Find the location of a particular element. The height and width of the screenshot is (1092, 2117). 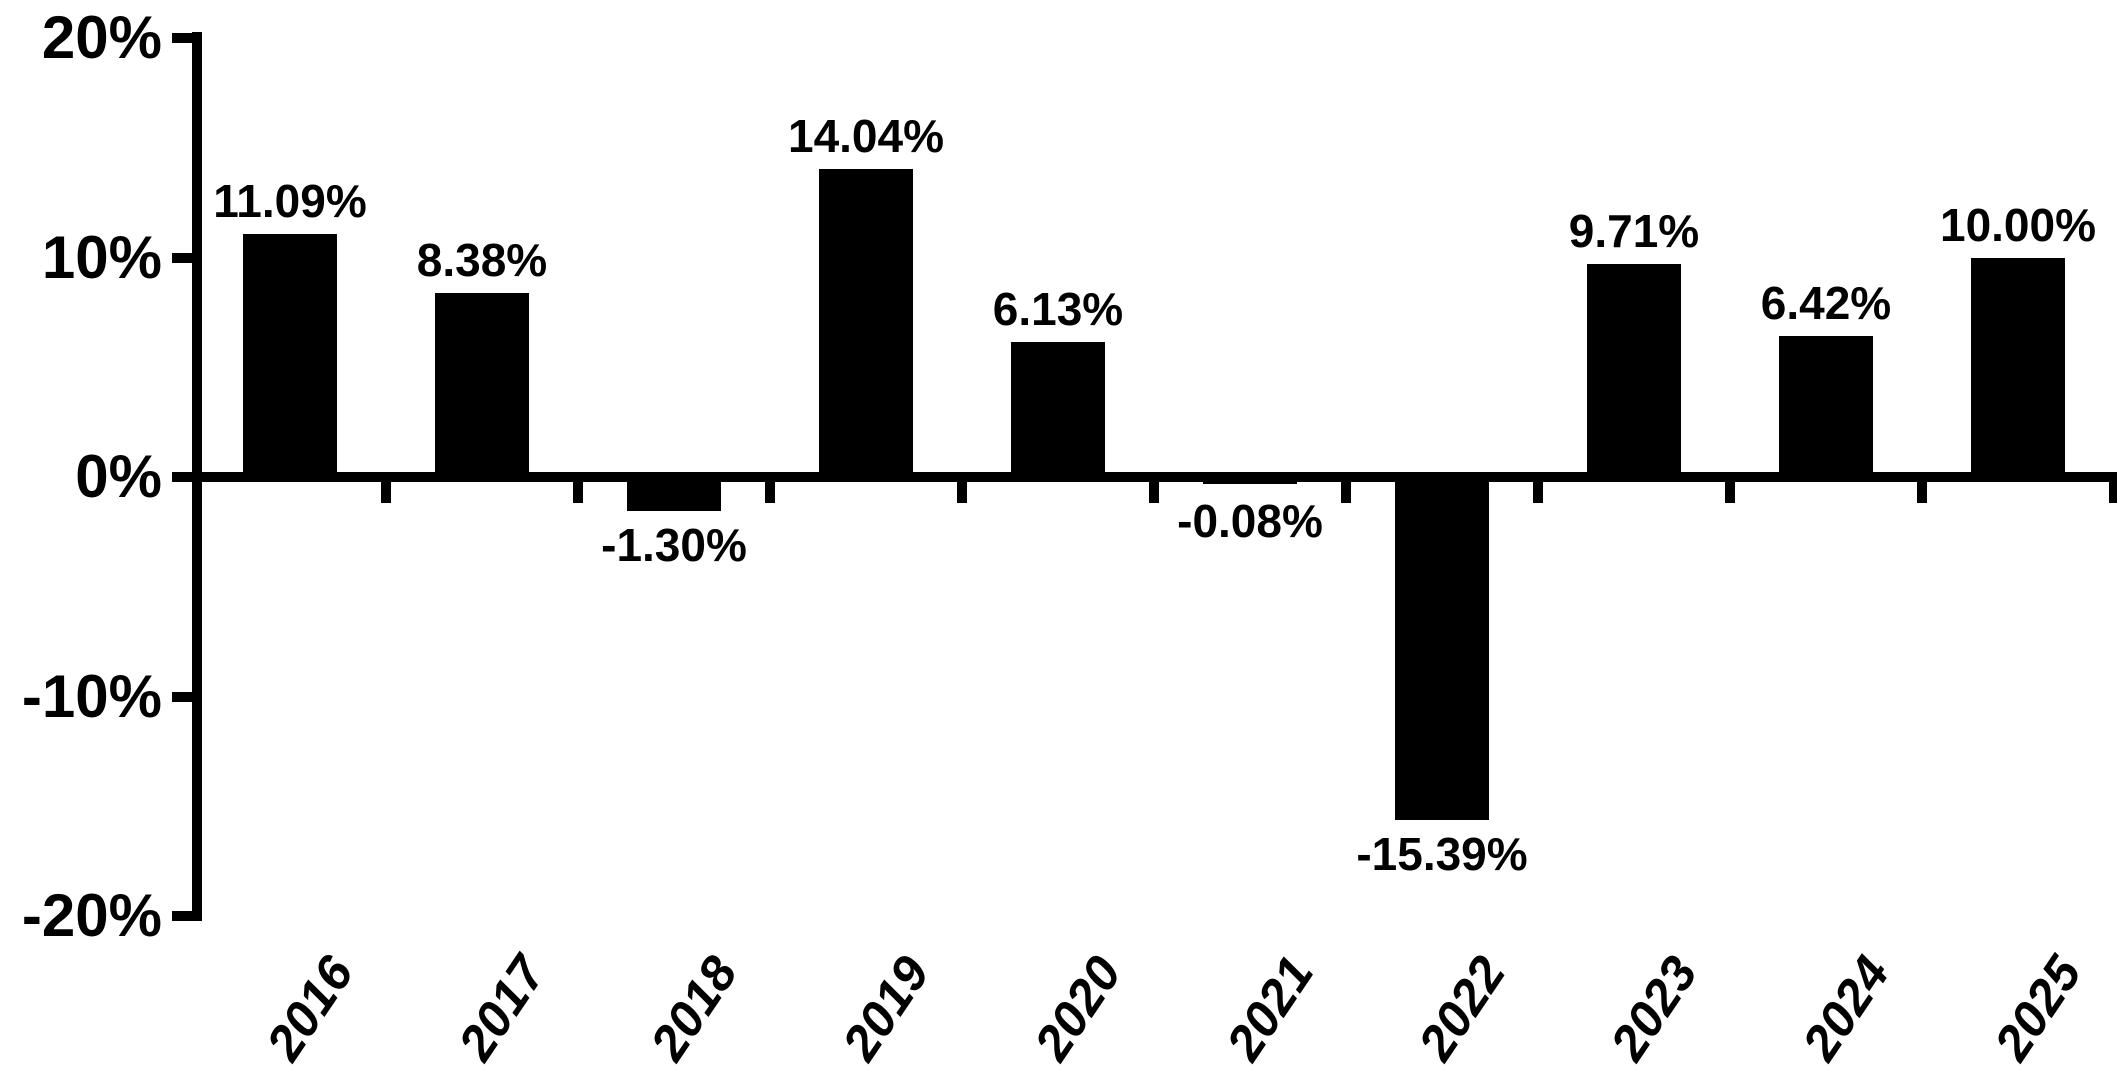

x-axis-line is located at coordinates (1154, 477).